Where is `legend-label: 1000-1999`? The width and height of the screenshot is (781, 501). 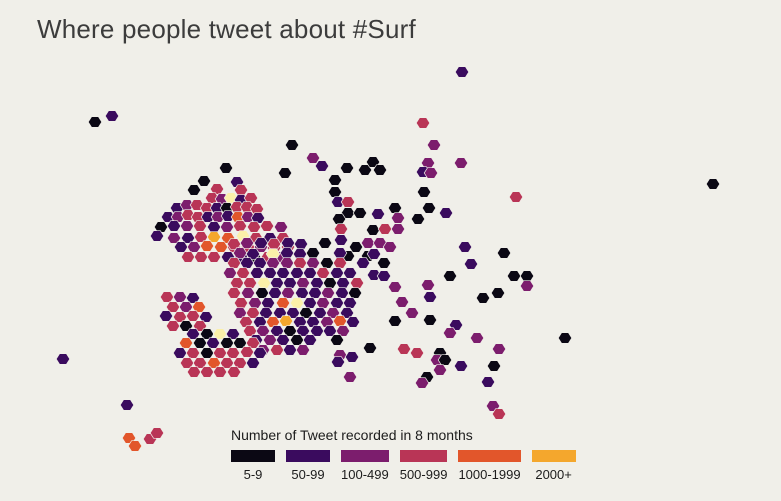
legend-label: 1000-1999 is located at coordinates (489, 474).